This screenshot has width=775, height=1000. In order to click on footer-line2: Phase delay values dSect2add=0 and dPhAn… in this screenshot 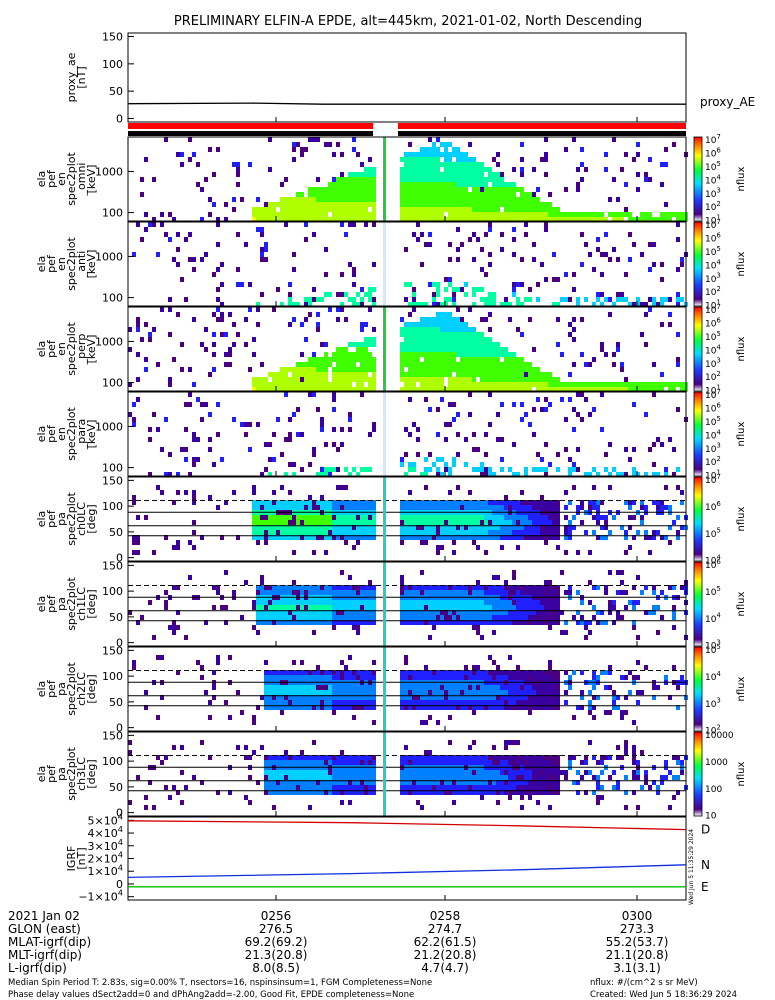, I will do `click(211, 995)`.